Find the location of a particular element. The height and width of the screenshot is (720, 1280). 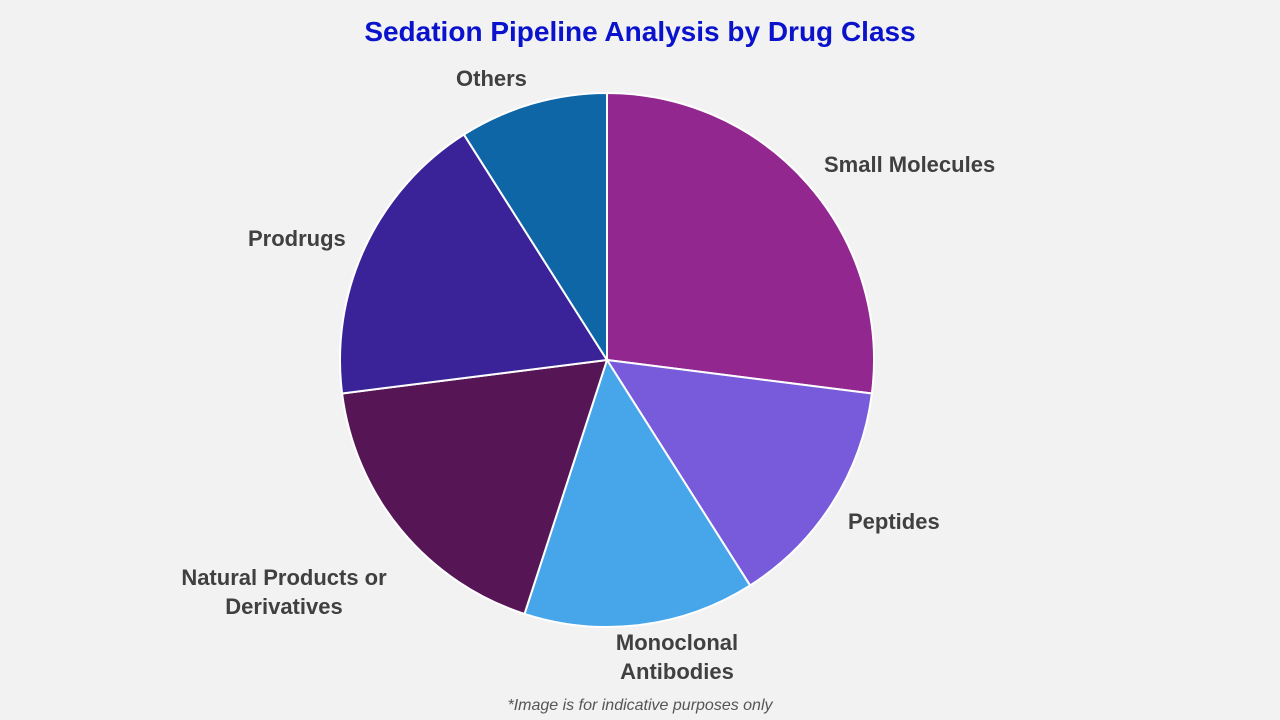

label-peptides: Peptides is located at coordinates (894, 521).